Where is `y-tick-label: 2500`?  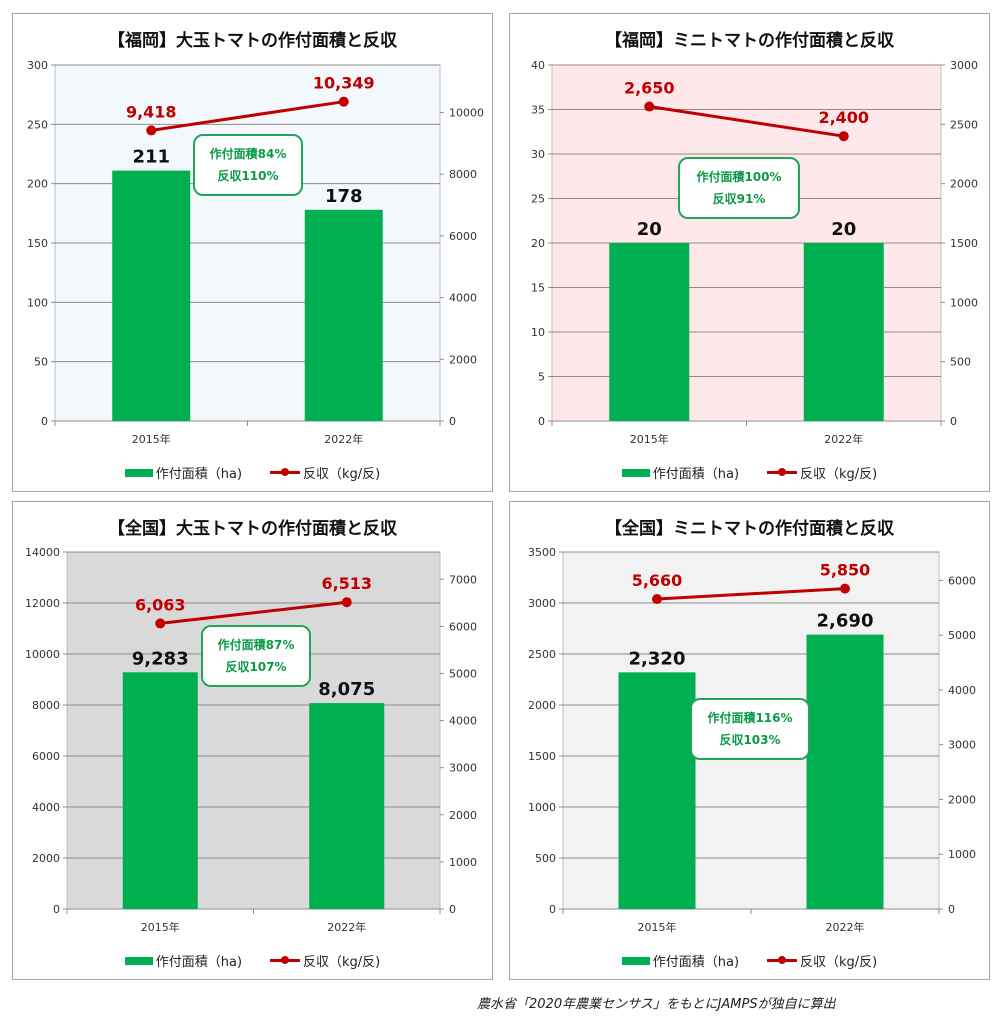
y-tick-label: 2500 is located at coordinates (542, 654).